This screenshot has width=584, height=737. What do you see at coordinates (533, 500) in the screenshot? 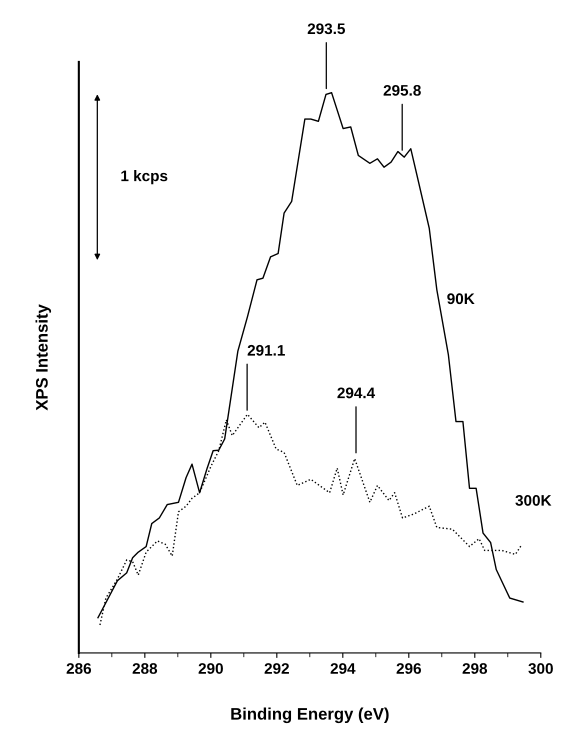
I see `text: 300K` at bounding box center [533, 500].